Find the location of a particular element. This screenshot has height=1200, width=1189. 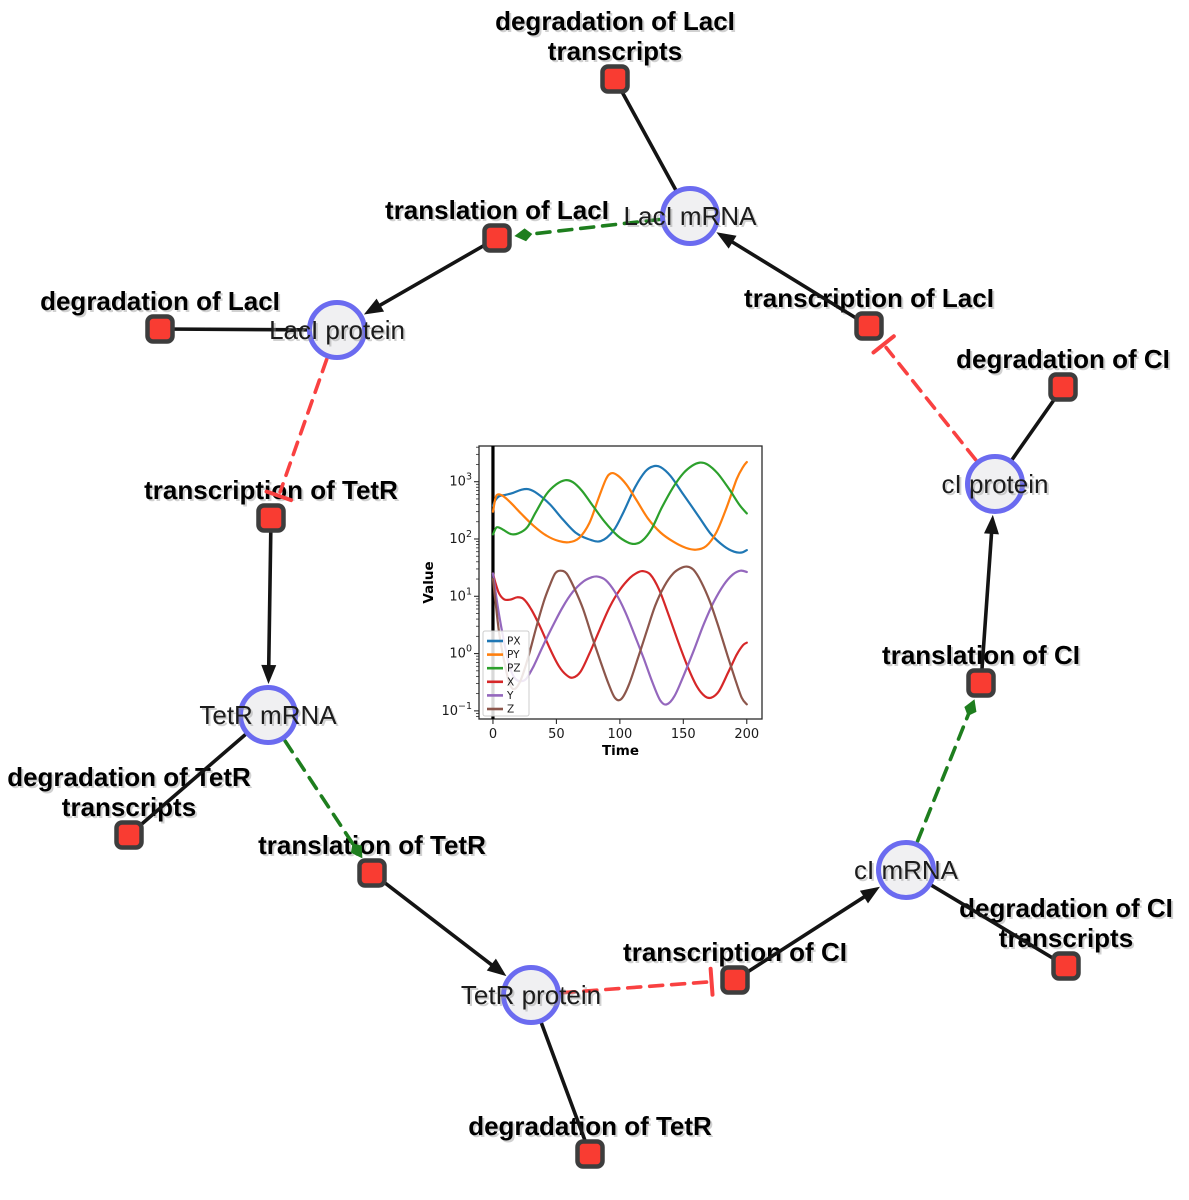

edge-inhibition-laci-protein-transcription-tetr is located at coordinates (296, 430).